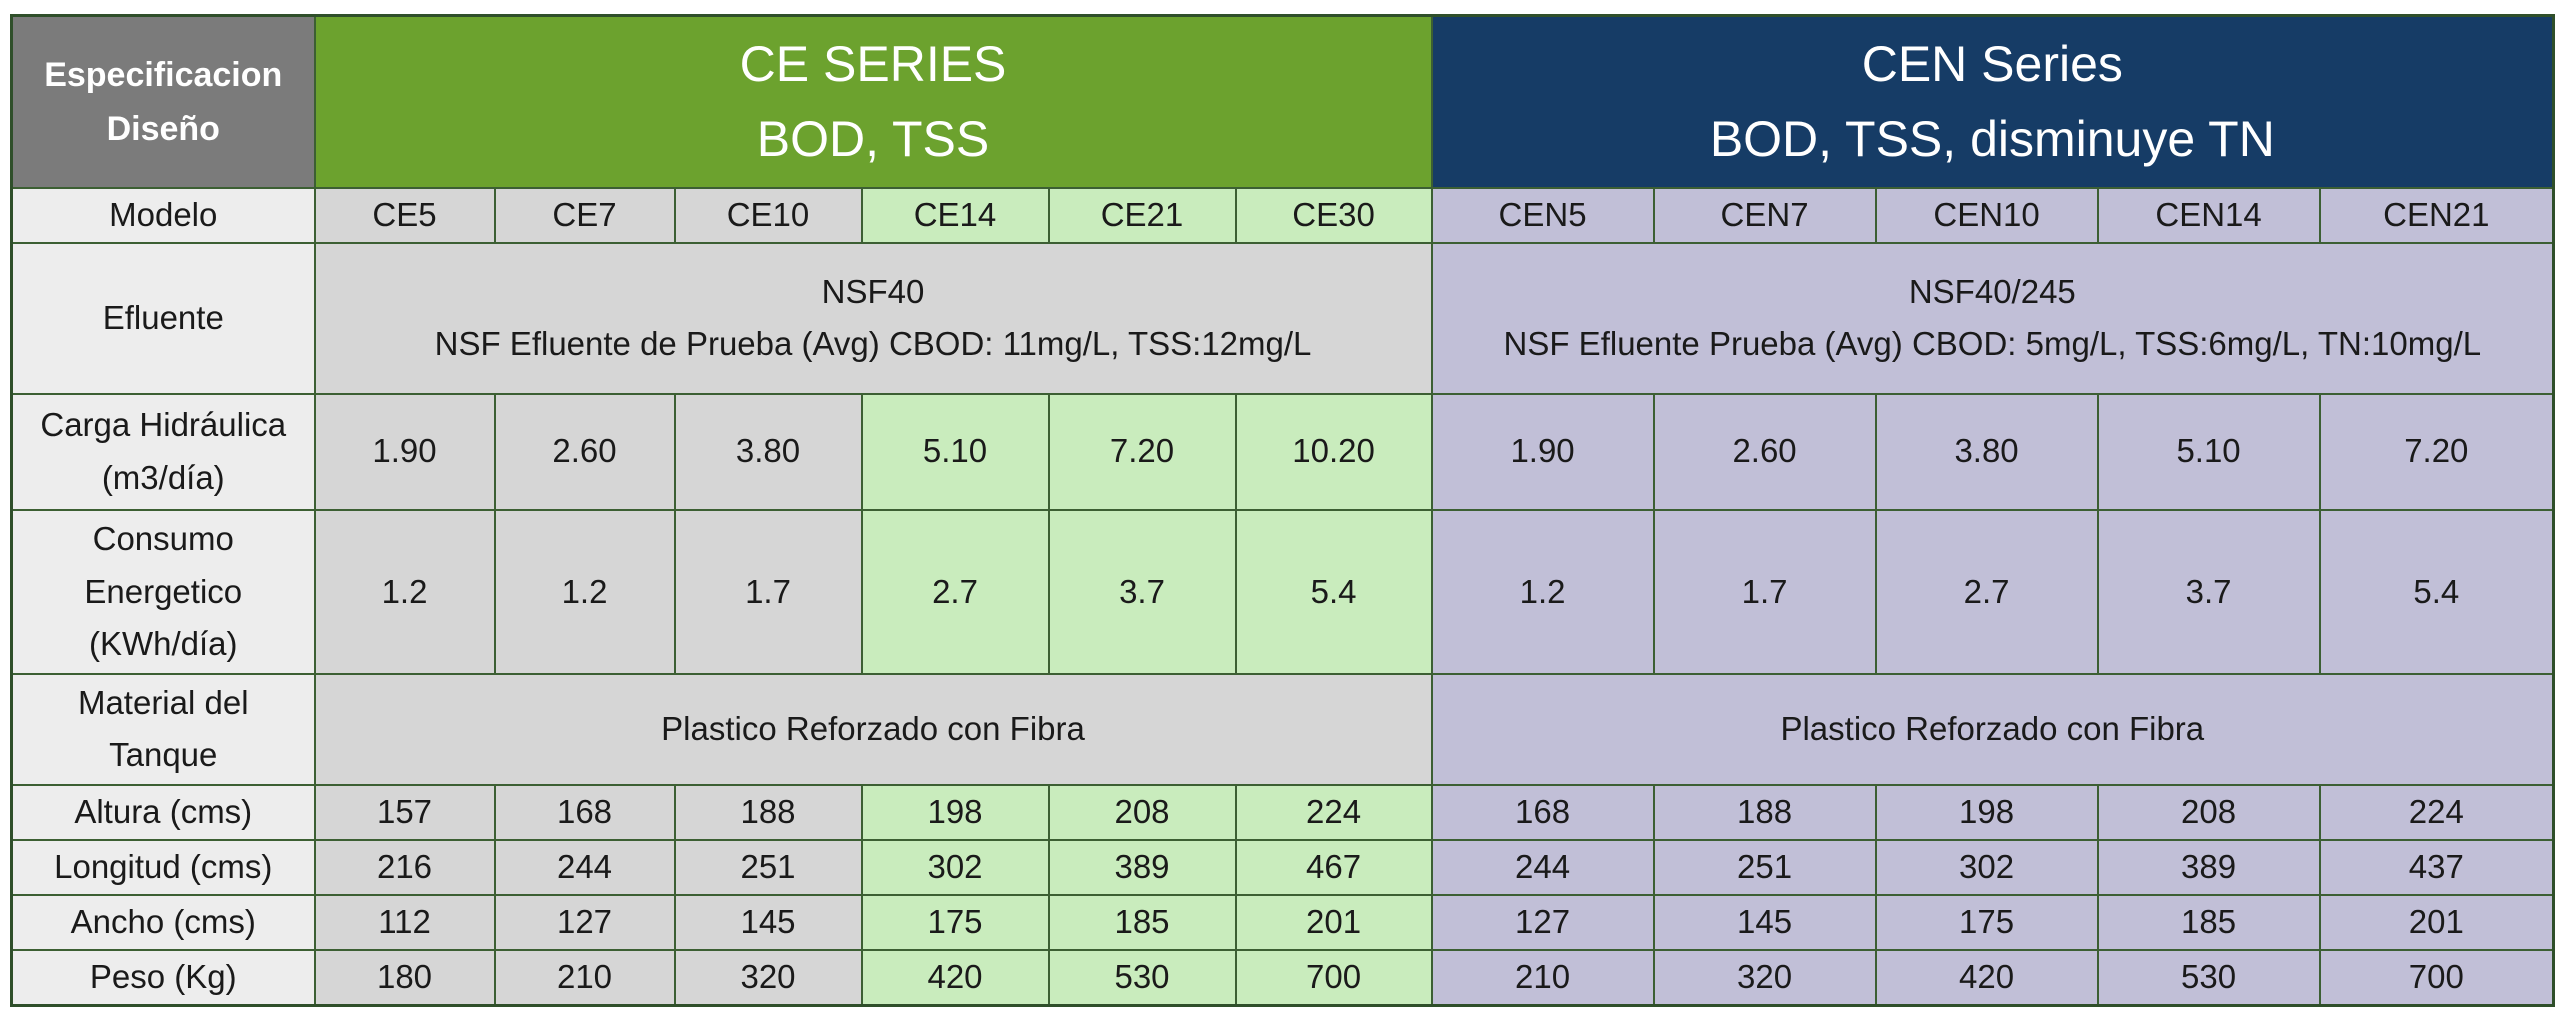 Image resolution: width=2560 pixels, height=1017 pixels. What do you see at coordinates (2208, 215) in the screenshot?
I see `model-cell: CEN14` at bounding box center [2208, 215].